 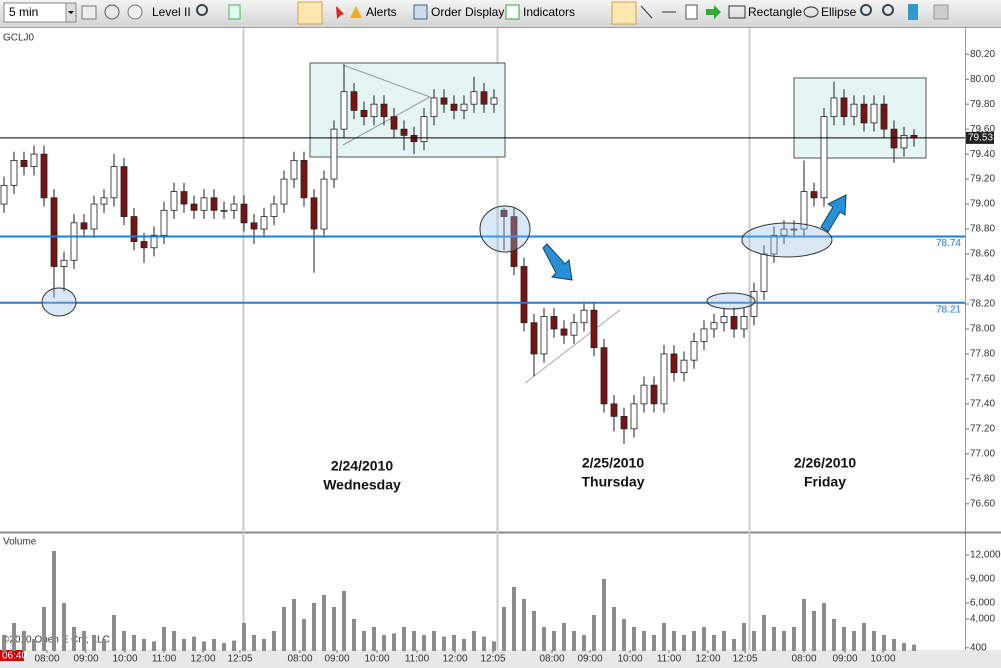 What do you see at coordinates (713, 12) in the screenshot?
I see `arrow-tool` at bounding box center [713, 12].